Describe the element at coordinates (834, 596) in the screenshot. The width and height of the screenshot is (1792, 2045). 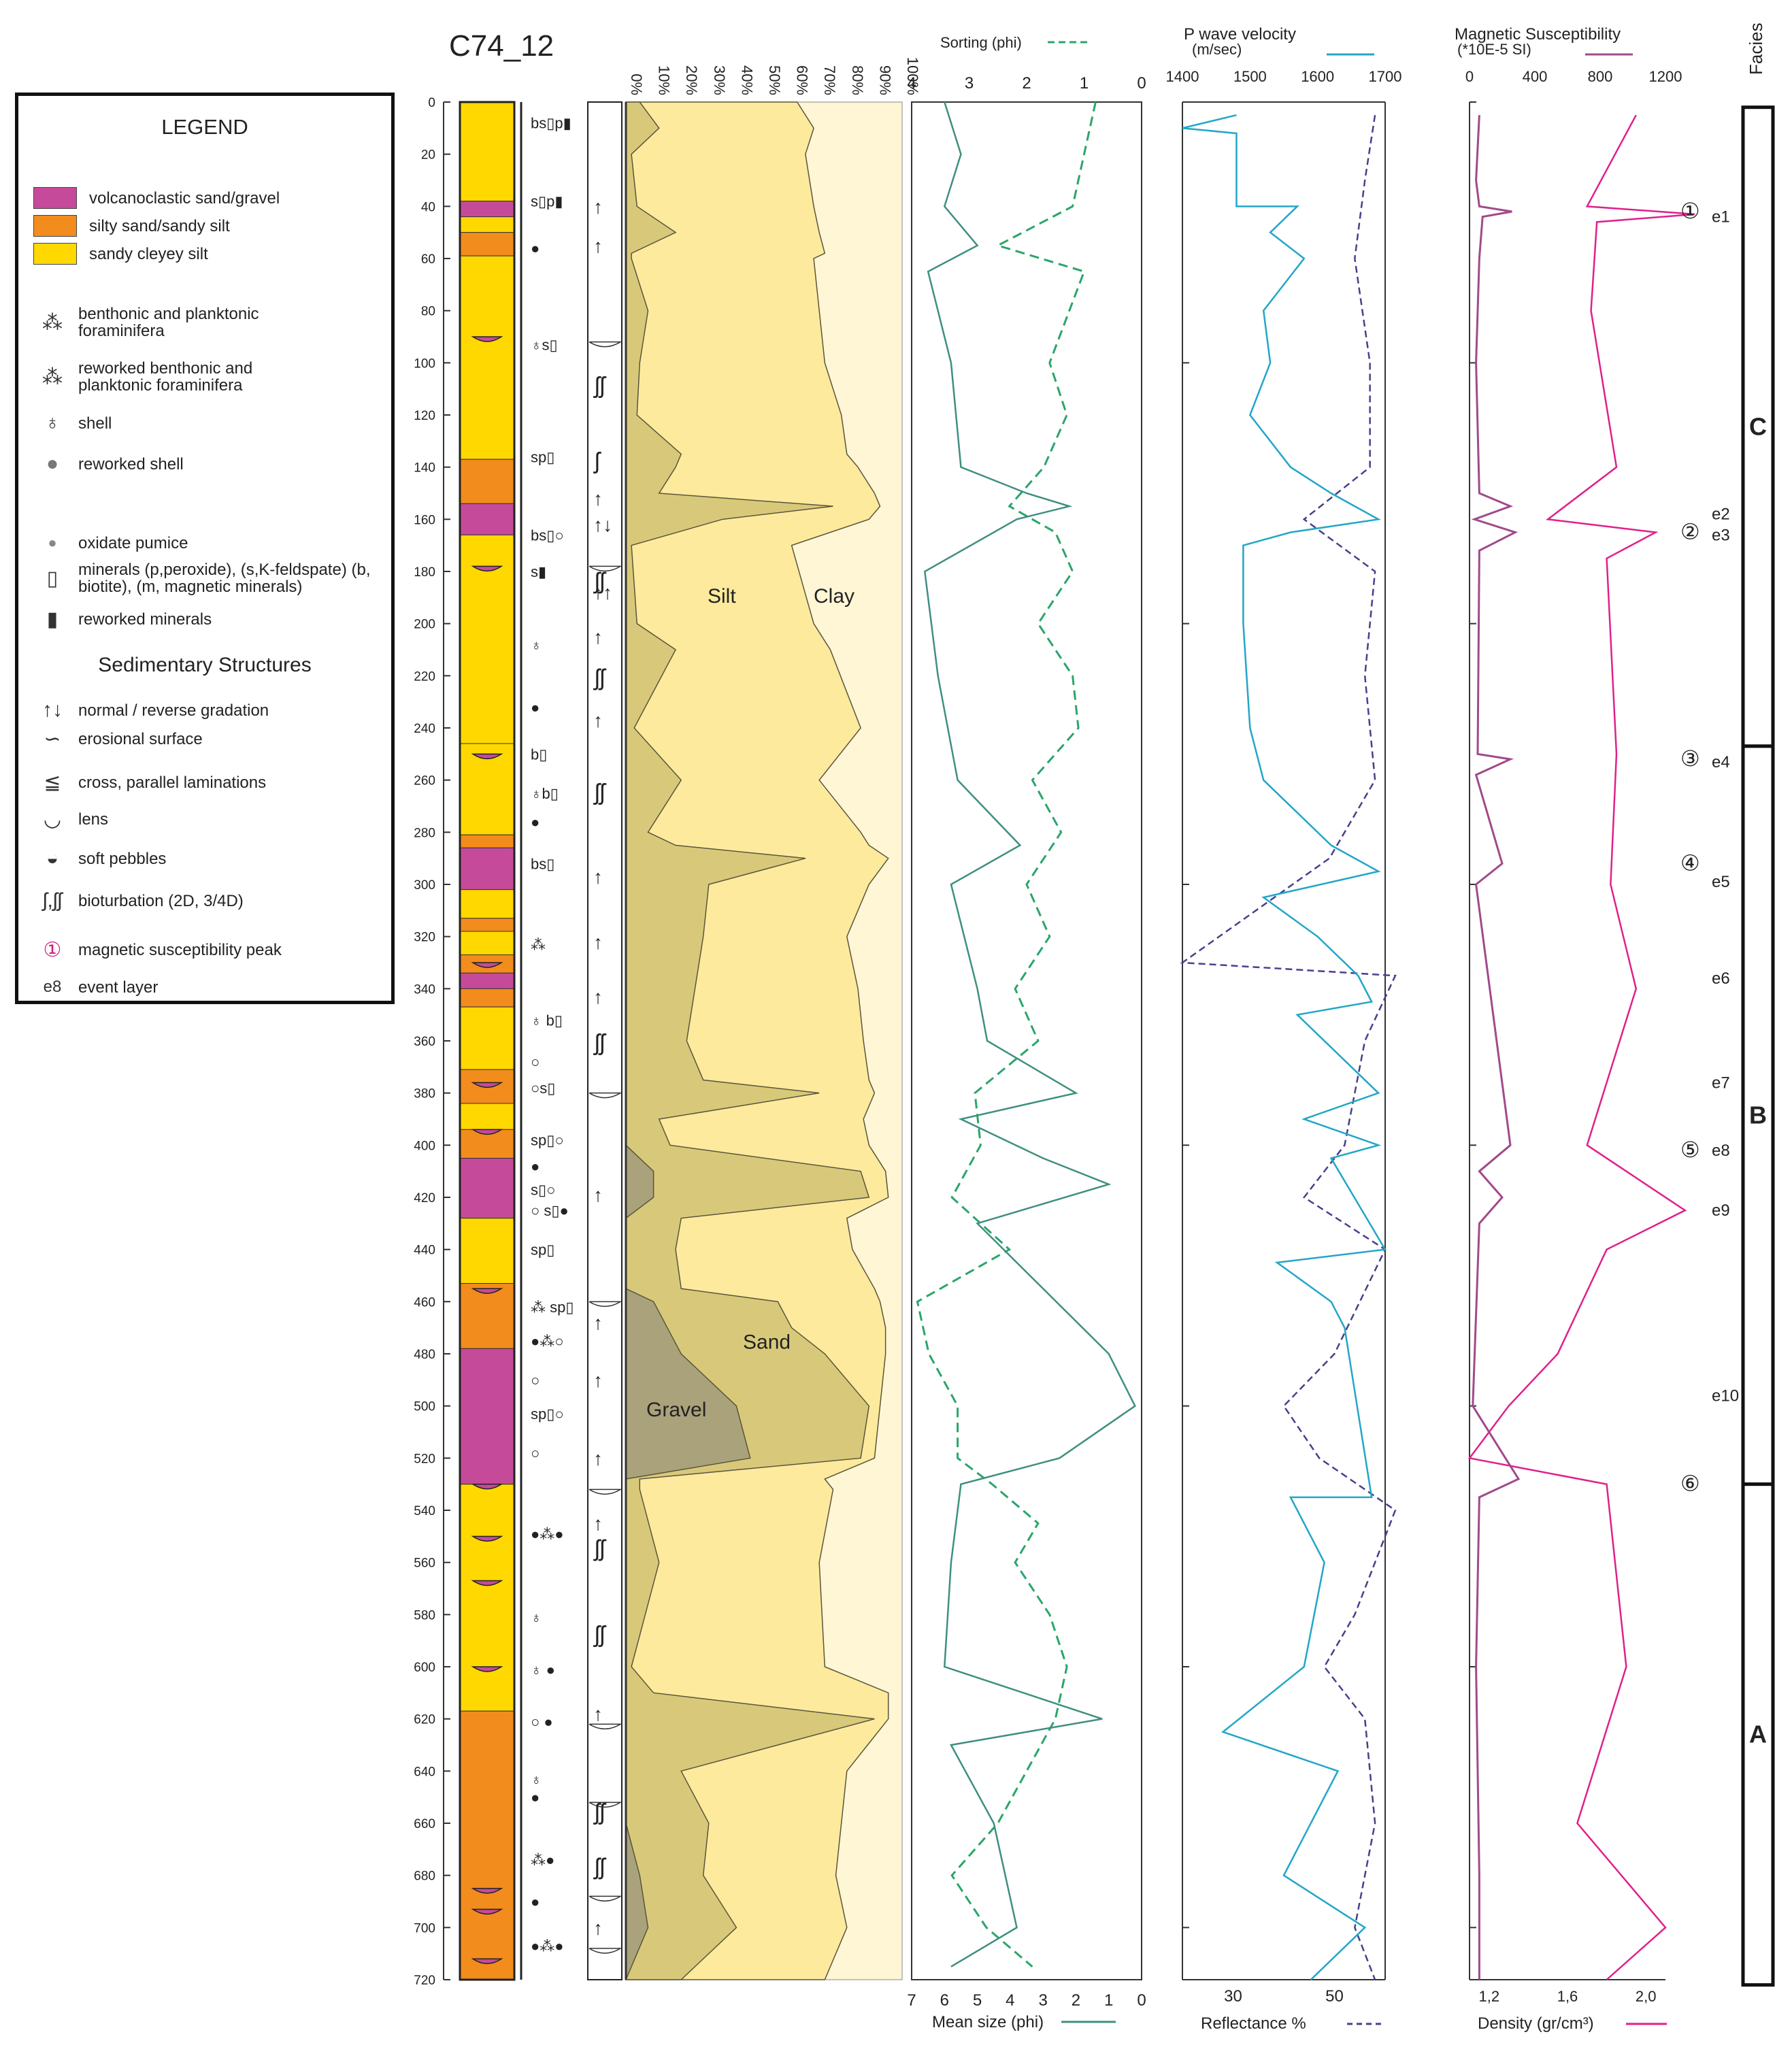
I see `clay-label: Clay` at that location.